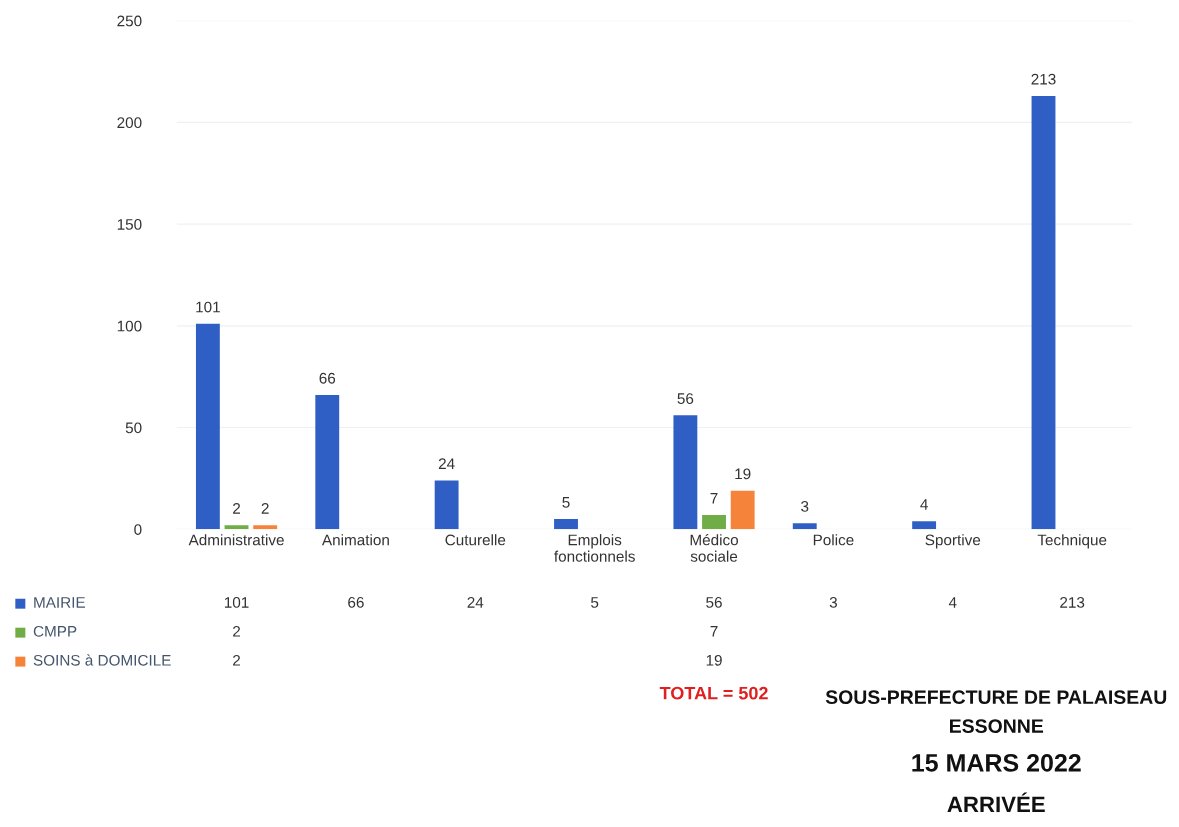 Image resolution: width=1179 pixels, height=827 pixels. I want to click on annotation: 5, so click(566, 502).